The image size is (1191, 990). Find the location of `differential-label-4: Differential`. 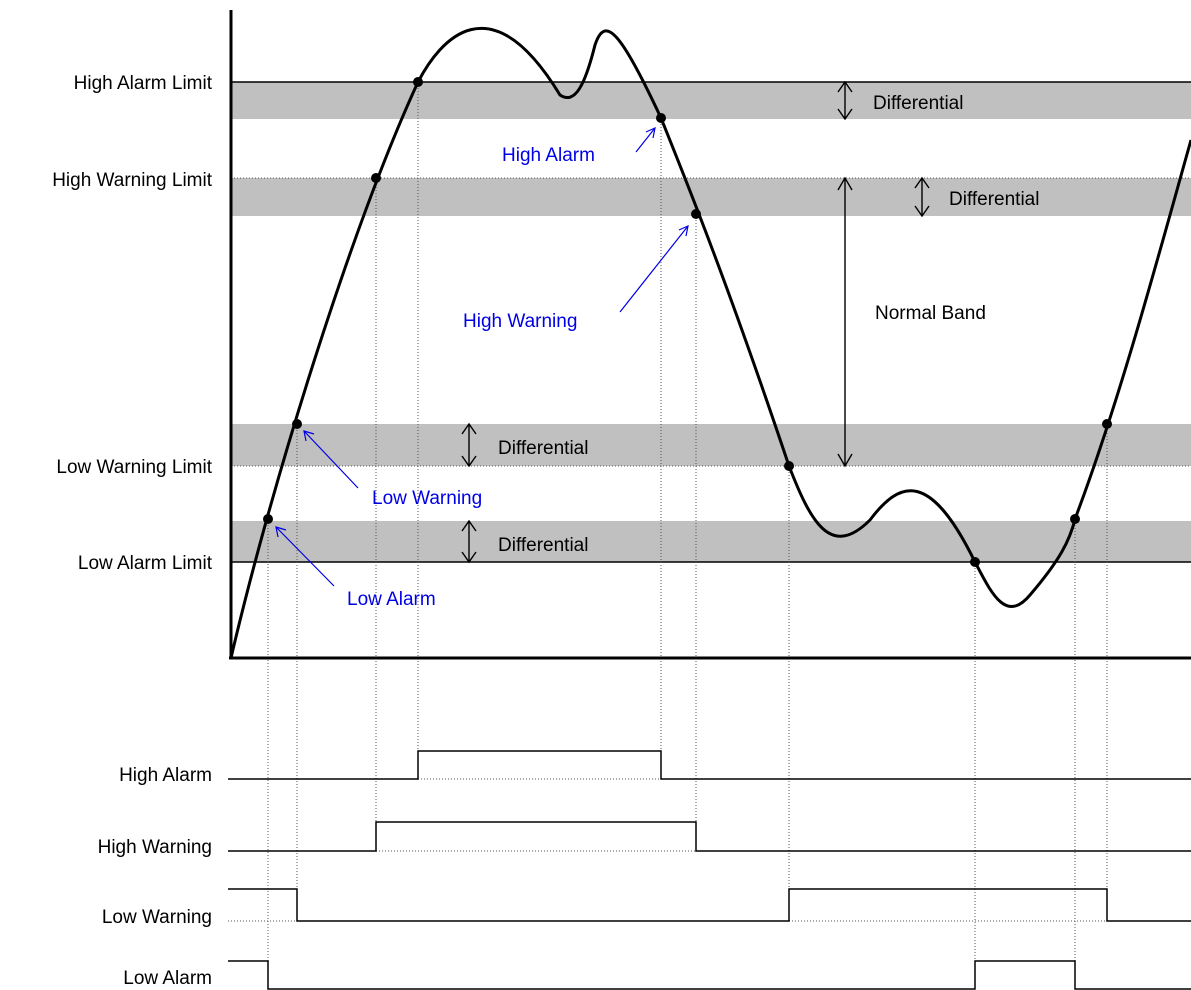

differential-label-4: Differential is located at coordinates (543, 545).